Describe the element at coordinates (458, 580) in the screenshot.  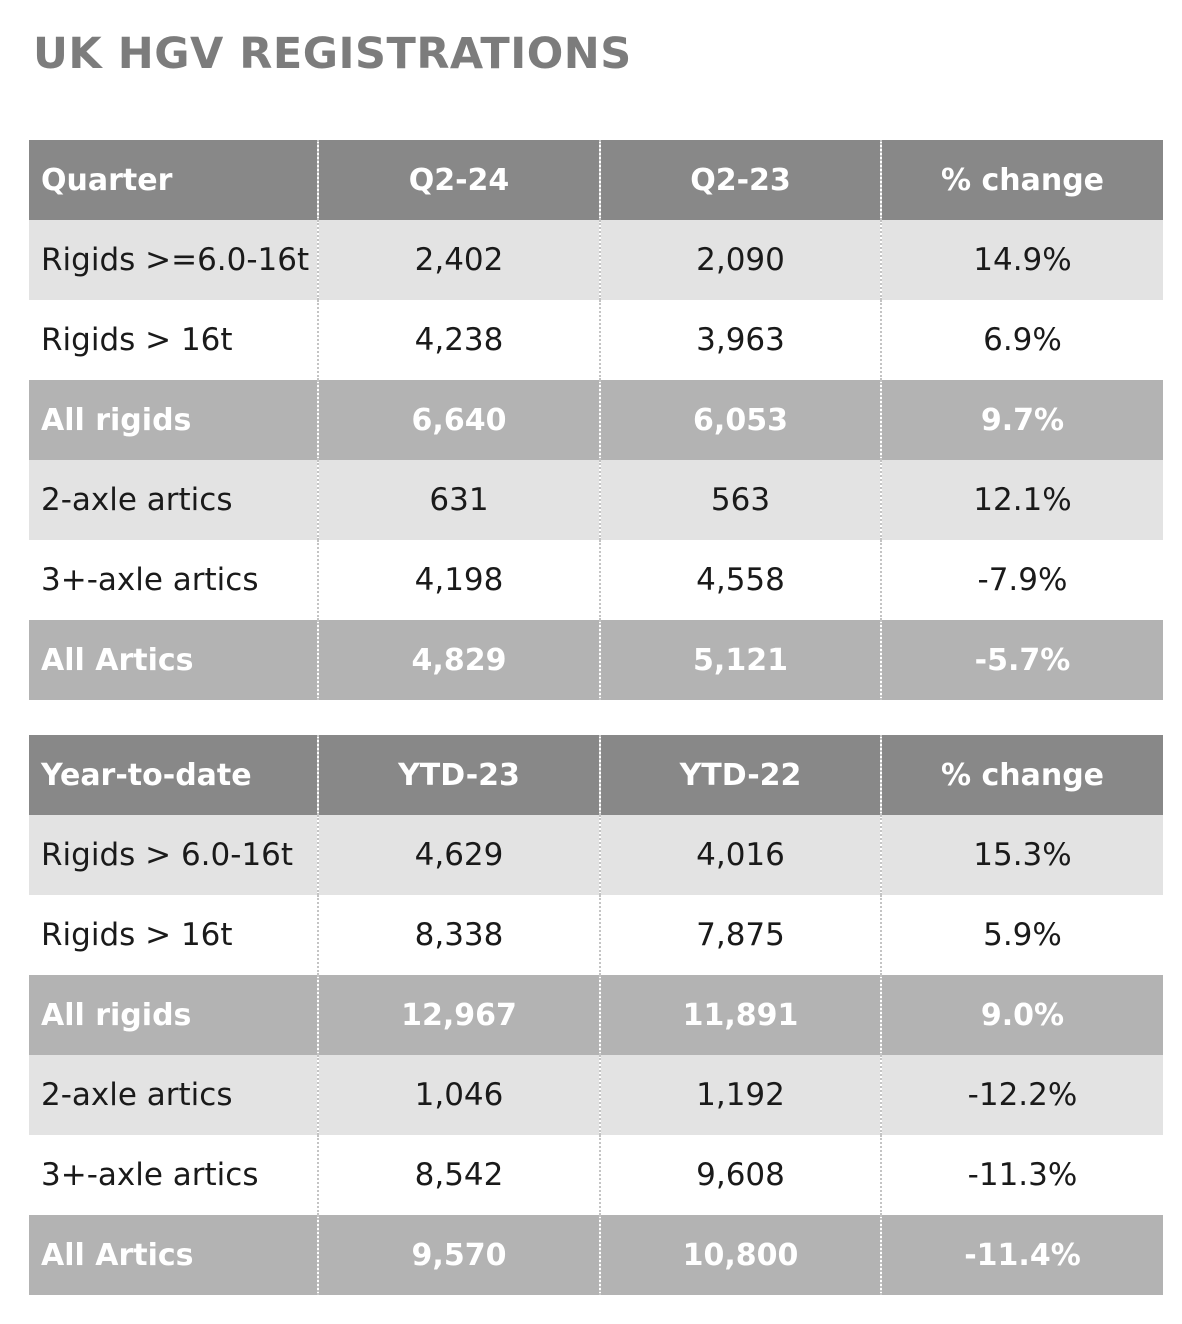
I see `current-value: 4,198` at that location.